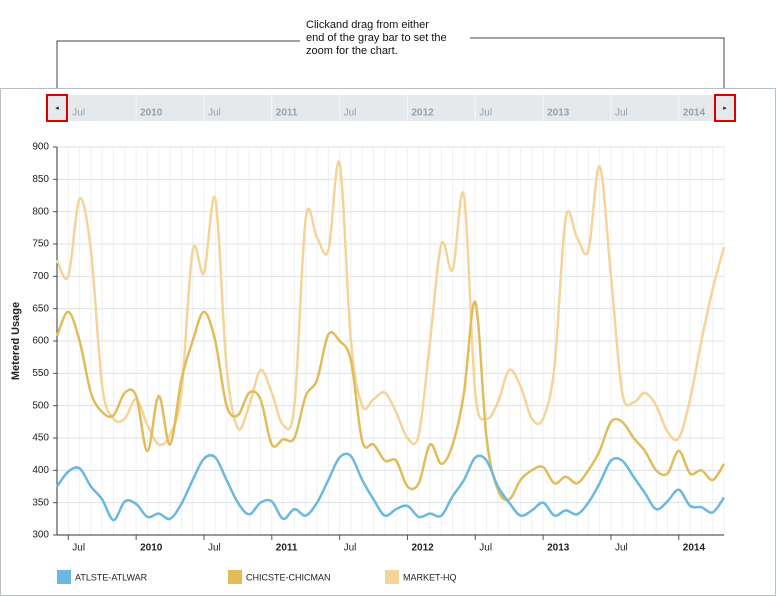 This screenshot has height=596, width=776. I want to click on handle-glyph: ▸, so click(725, 108).